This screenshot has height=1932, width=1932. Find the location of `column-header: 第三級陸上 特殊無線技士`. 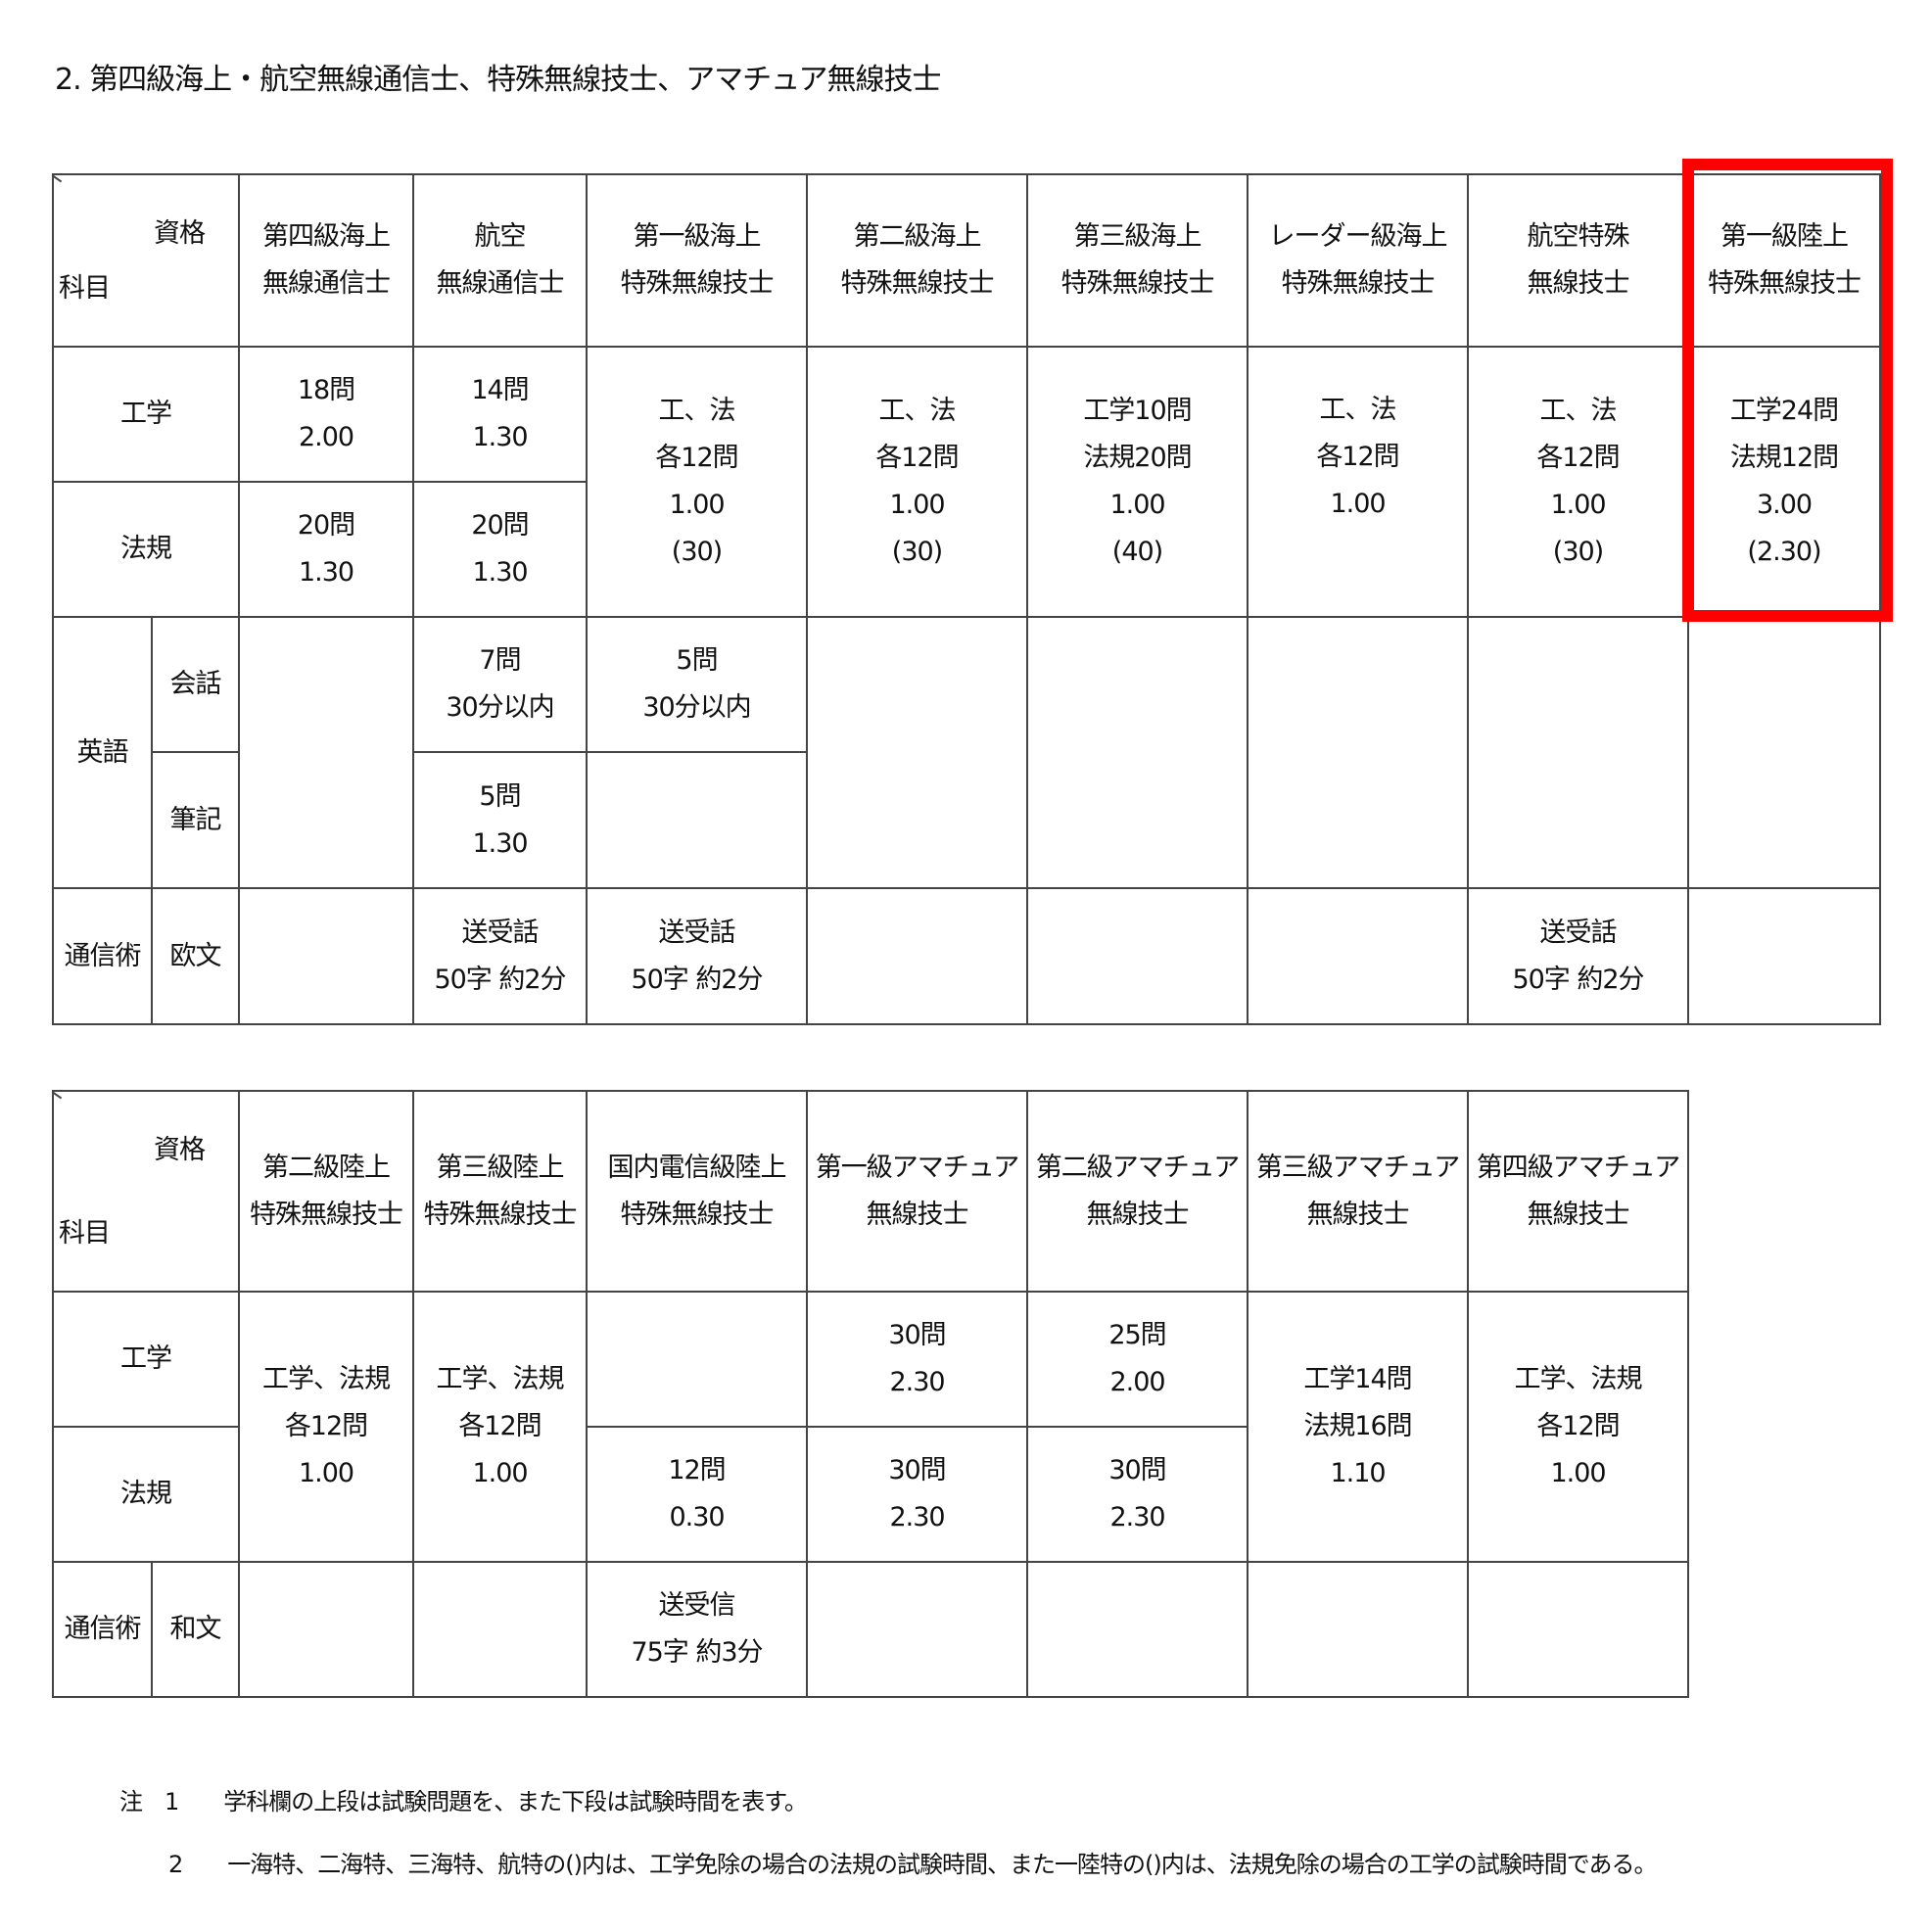

column-header: 第三級陸上 特殊無線技士 is located at coordinates (500, 1192).